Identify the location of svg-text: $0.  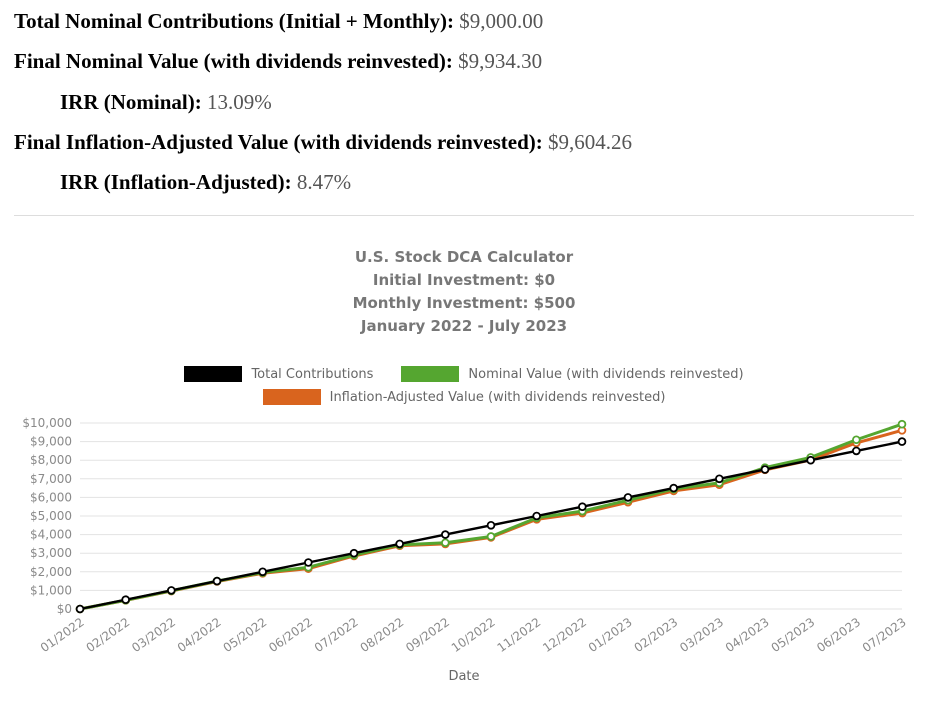
(64, 609).